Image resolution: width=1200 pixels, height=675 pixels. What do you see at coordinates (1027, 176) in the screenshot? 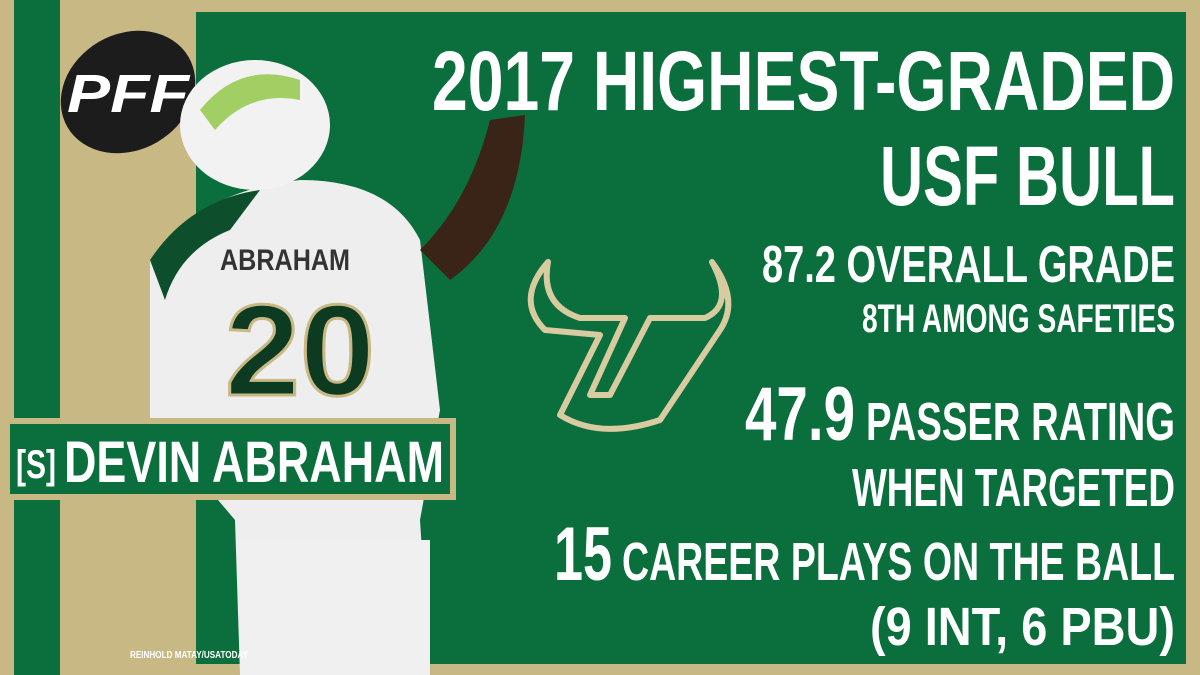
I see `headline-line2: USF BULL` at bounding box center [1027, 176].